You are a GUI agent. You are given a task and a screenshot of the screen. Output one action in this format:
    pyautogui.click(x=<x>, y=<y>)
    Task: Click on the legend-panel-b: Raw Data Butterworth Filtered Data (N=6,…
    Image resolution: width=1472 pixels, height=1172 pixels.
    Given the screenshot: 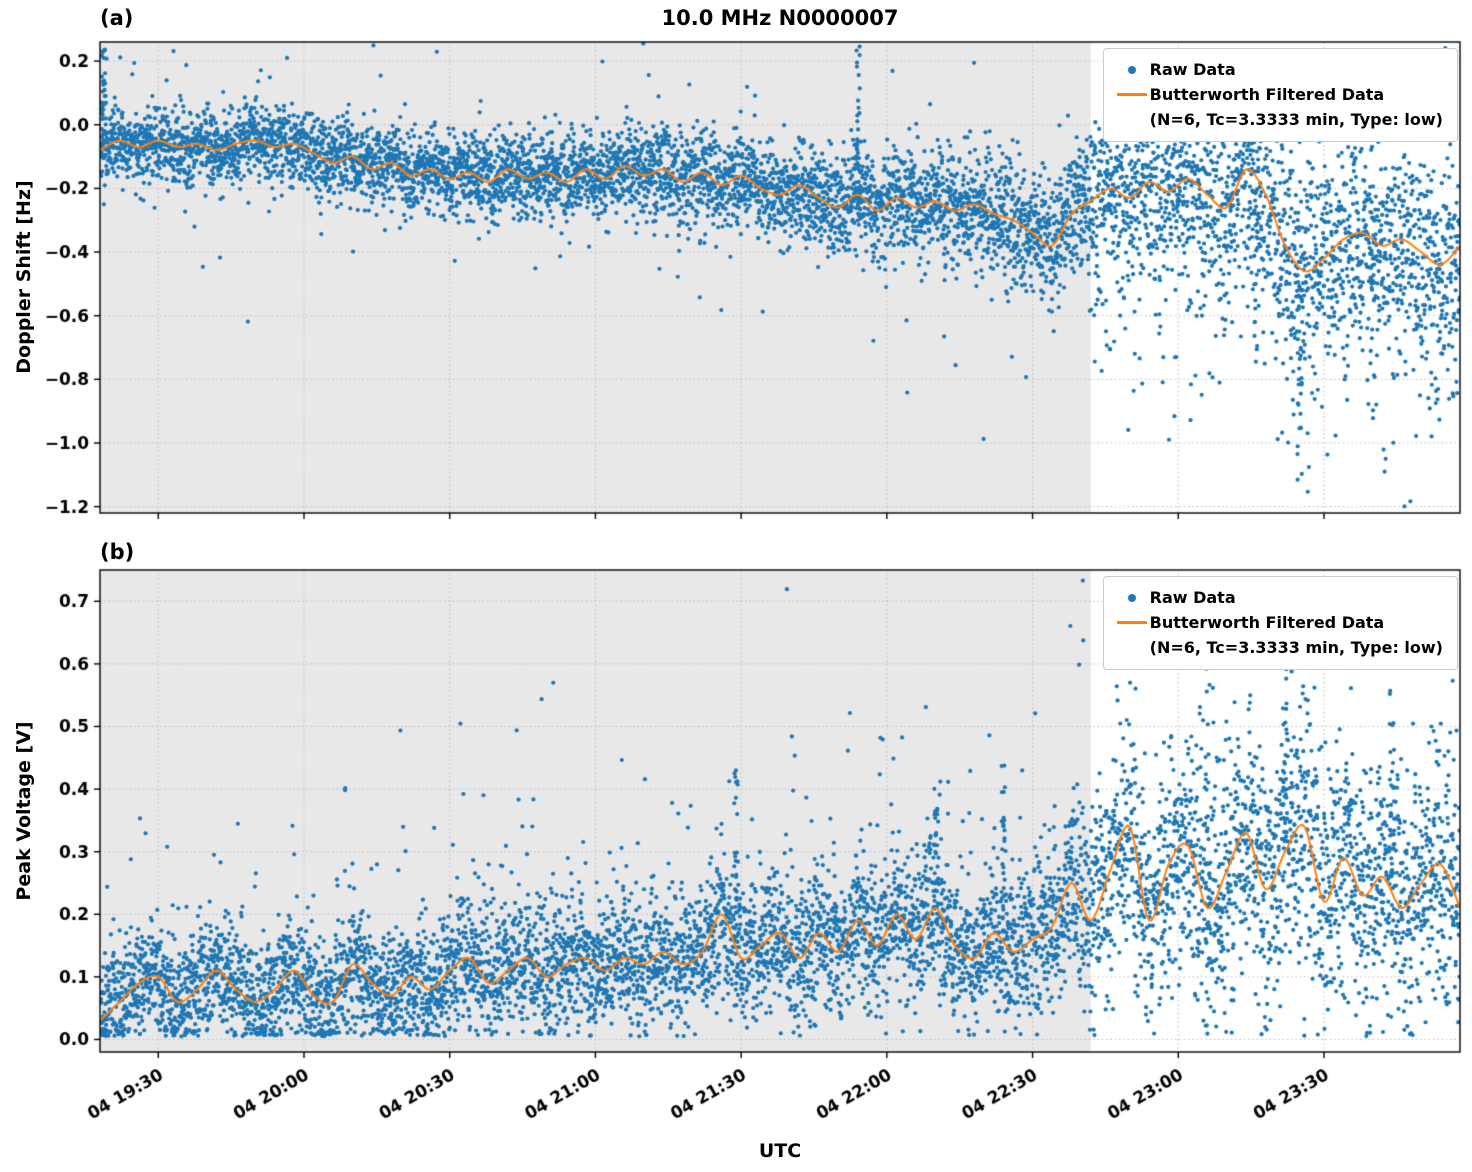 What is the action you would take?
    pyautogui.click(x=1280, y=623)
    